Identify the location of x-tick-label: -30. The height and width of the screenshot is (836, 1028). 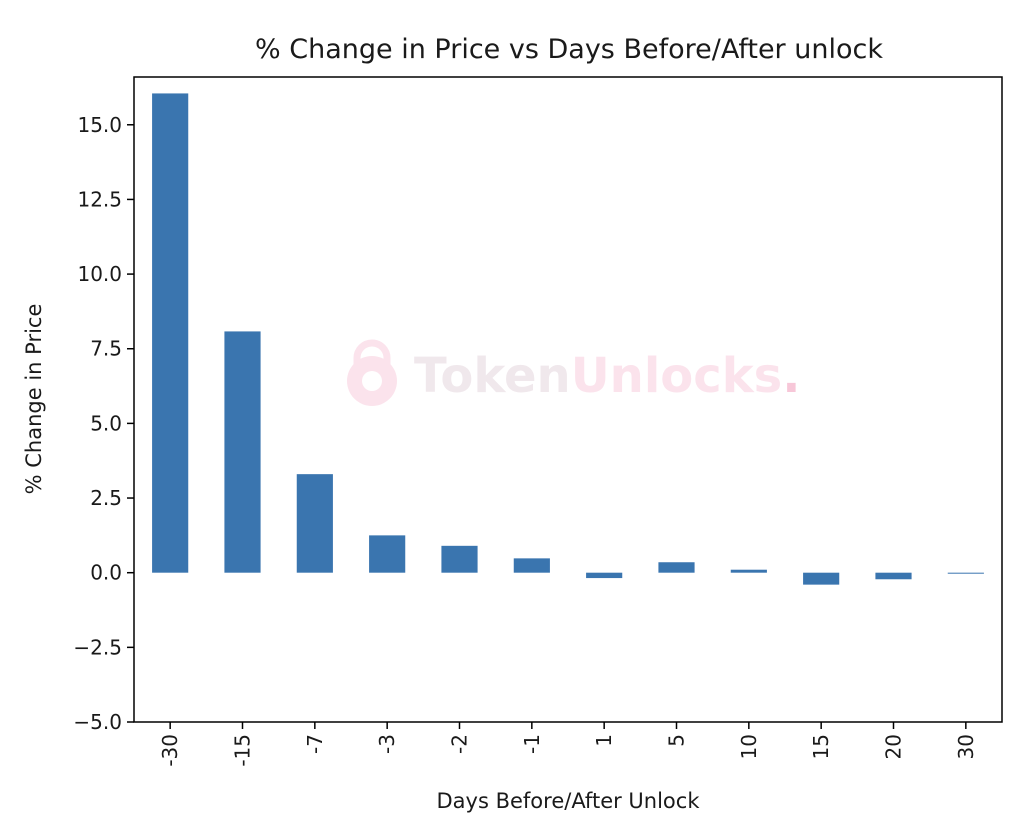
(170, 750).